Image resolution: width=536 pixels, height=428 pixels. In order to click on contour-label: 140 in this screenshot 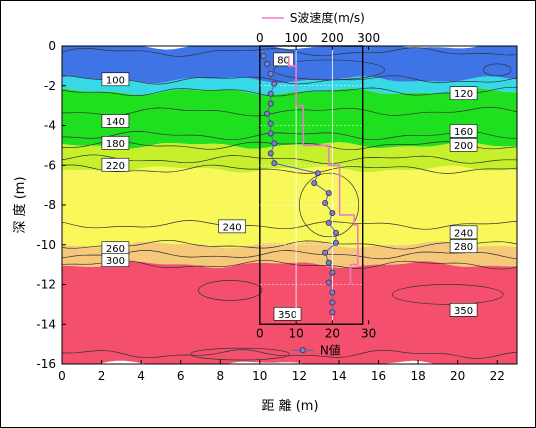, I will do `click(115, 122)`.